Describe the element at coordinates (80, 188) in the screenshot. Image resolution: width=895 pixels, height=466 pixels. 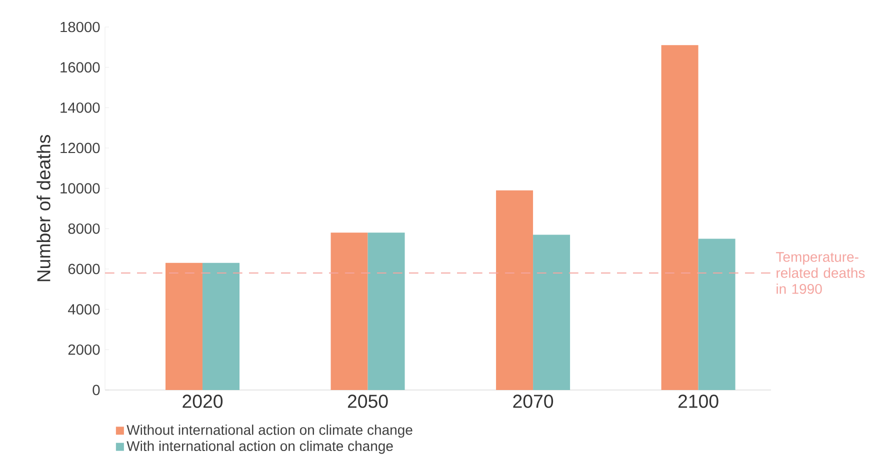
I see `y-tick-label: 10000` at that location.